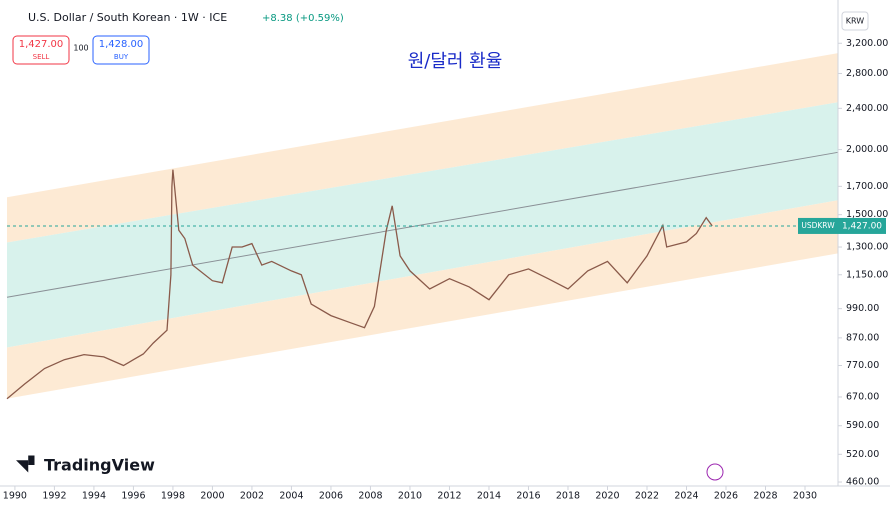  I want to click on x-tick-label: 2004, so click(291, 496).